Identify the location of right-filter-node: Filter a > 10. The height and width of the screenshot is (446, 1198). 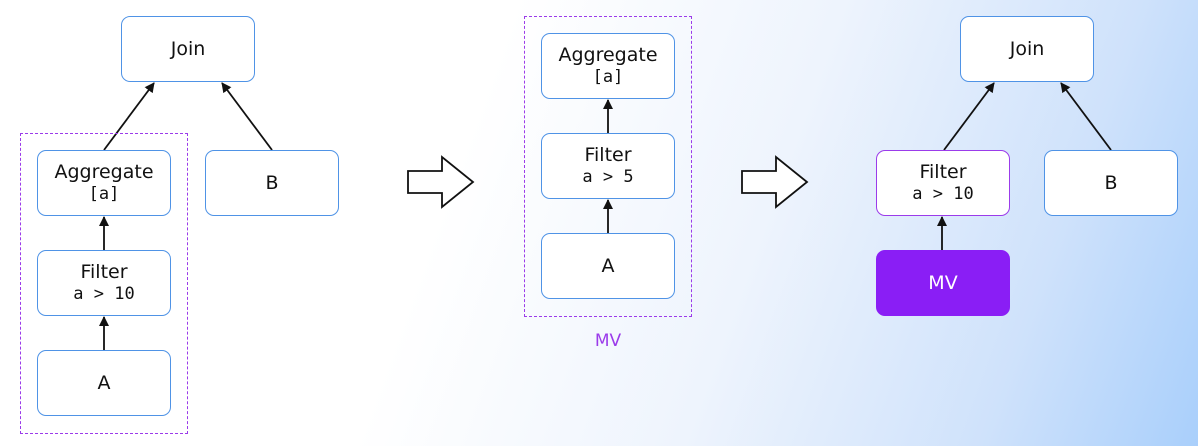
(943, 183).